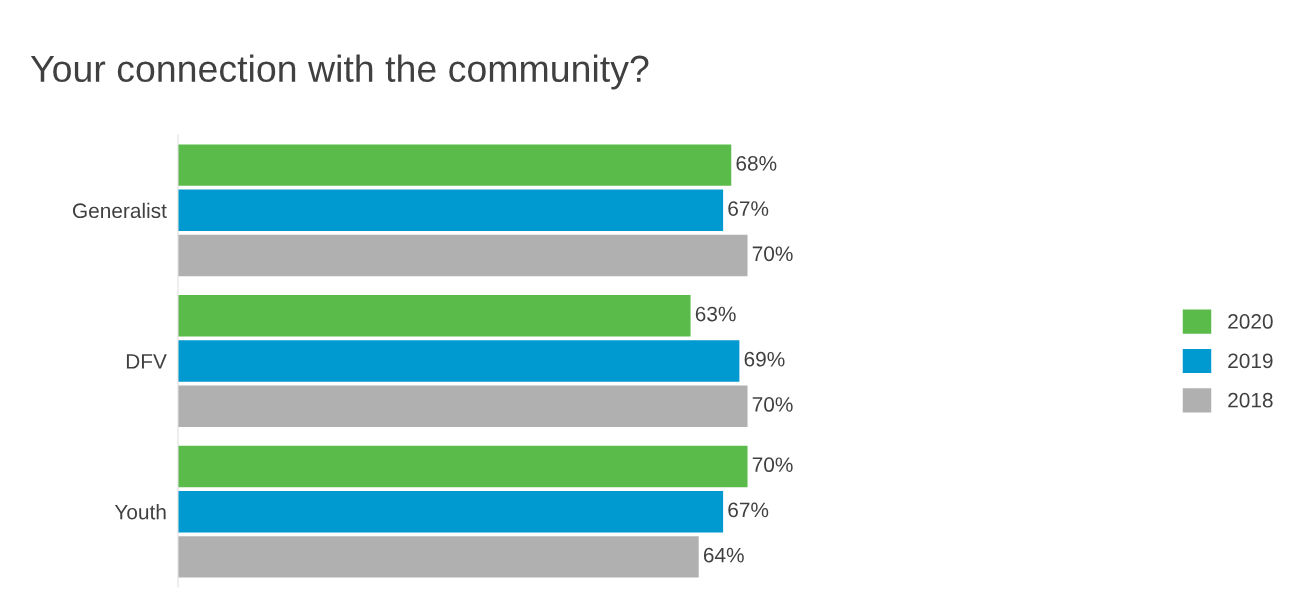  I want to click on data-label: 64%, so click(723, 555).